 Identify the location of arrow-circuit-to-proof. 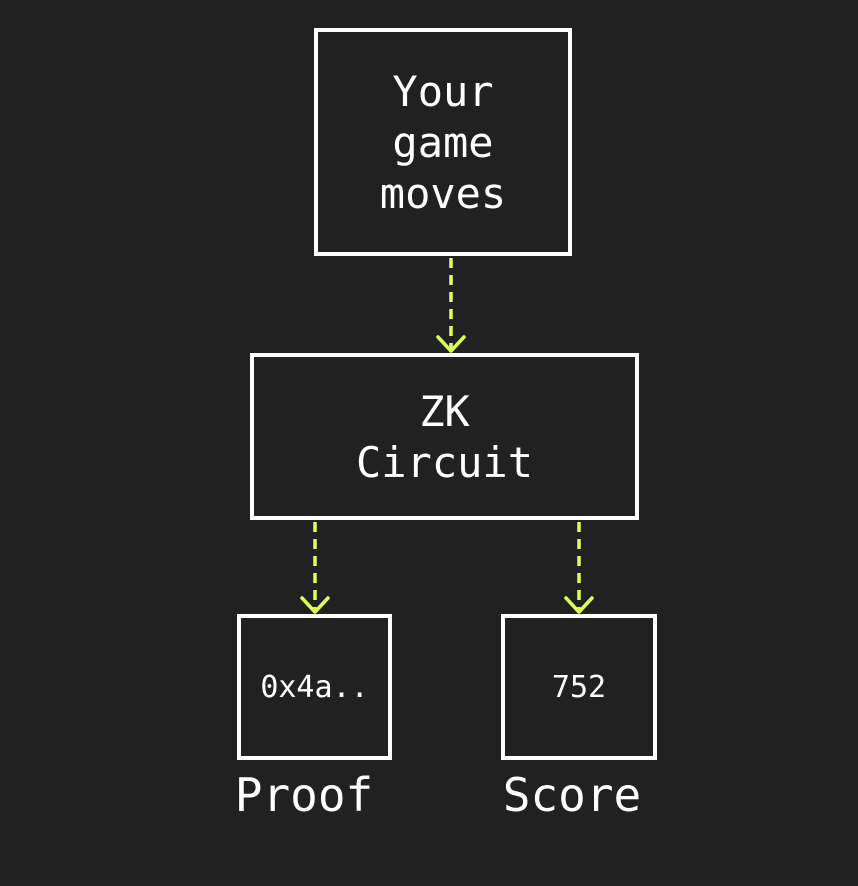
(315, 568).